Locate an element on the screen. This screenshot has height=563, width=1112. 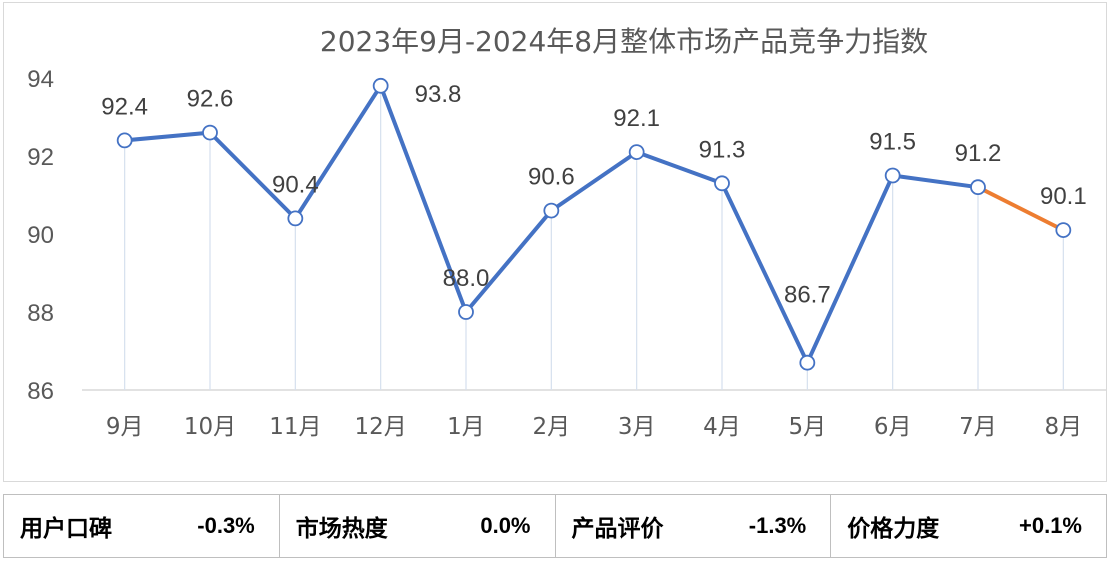
data-label: 91.3 is located at coordinates (722, 149).